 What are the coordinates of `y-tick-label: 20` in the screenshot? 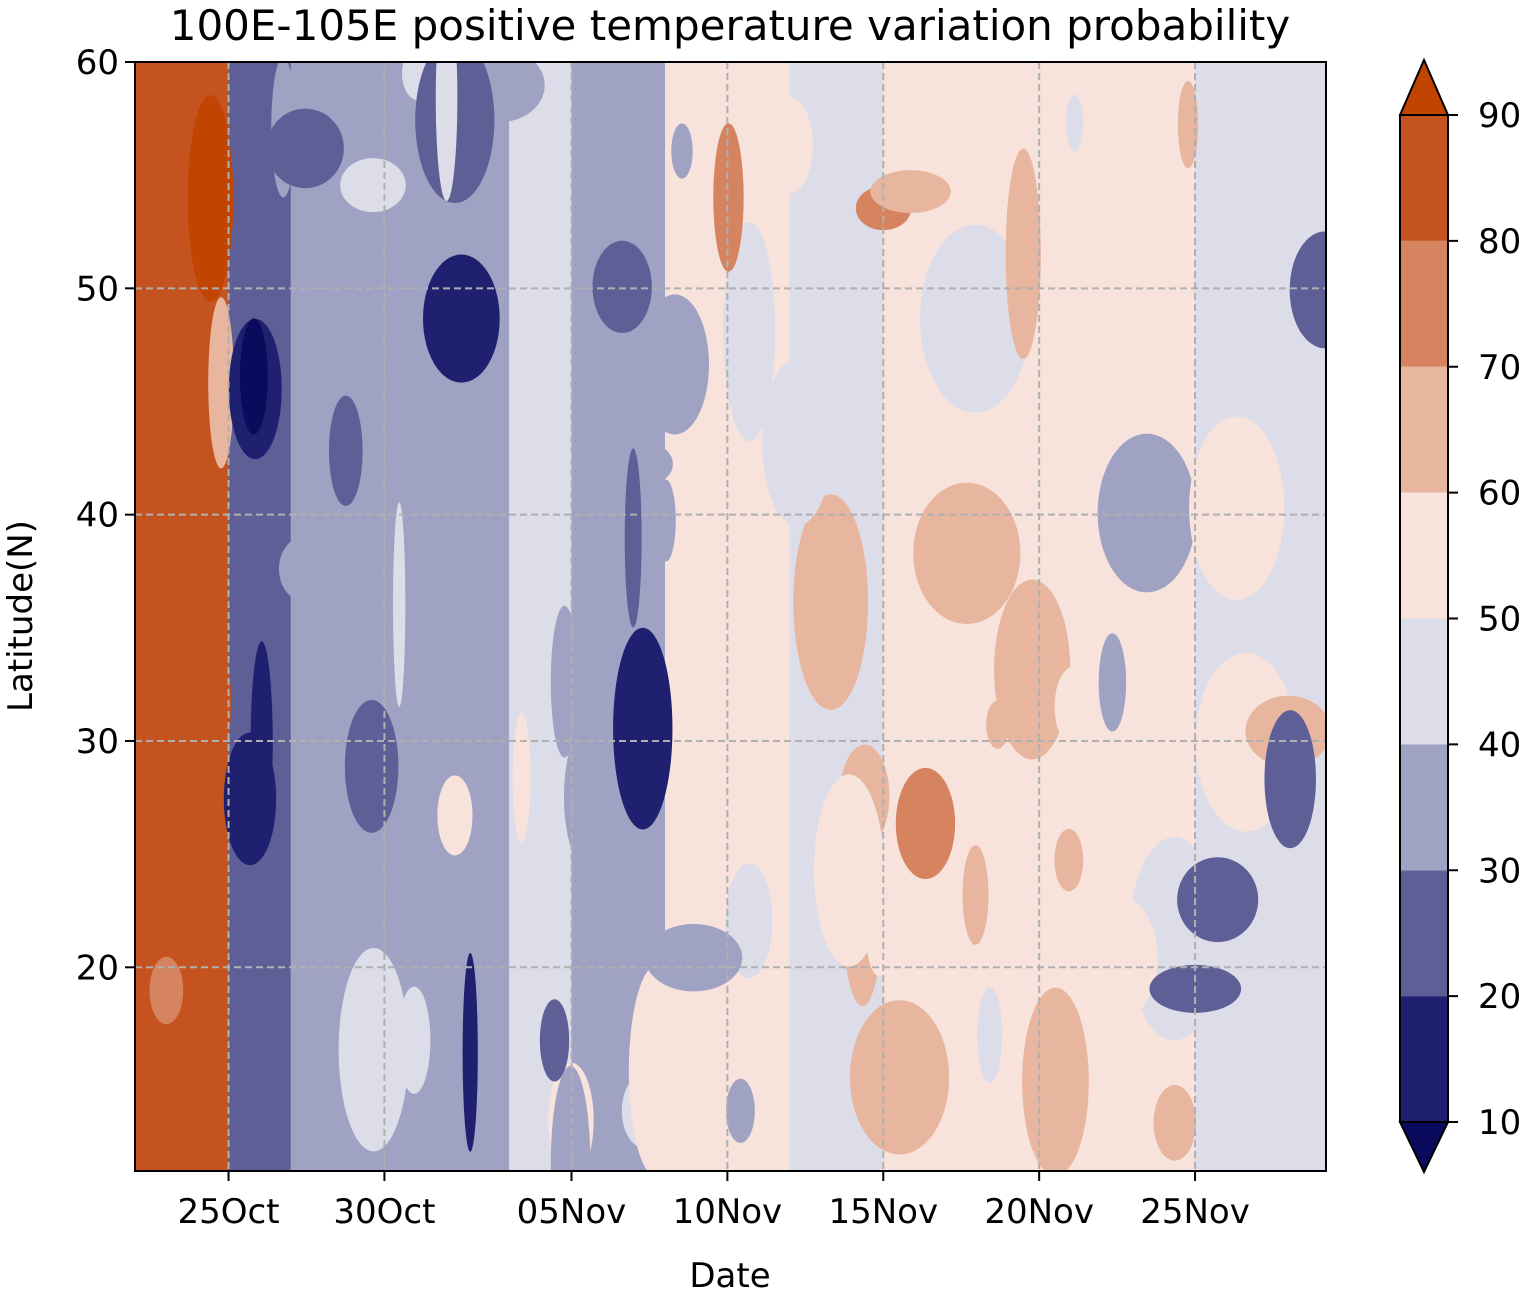 It's located at (97, 968).